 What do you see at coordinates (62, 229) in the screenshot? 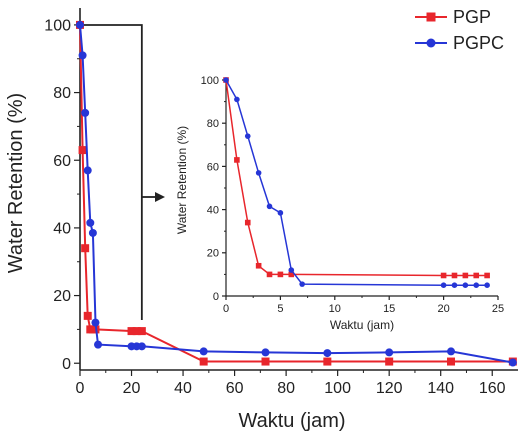
I see `main-y-tick-label: 40` at bounding box center [62, 229].